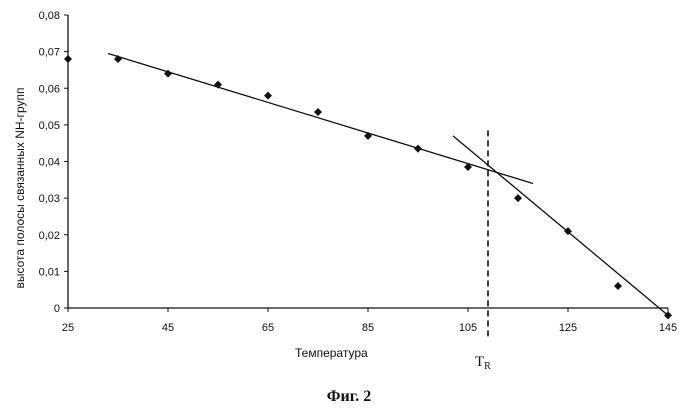 This screenshot has height=409, width=699. I want to click on x-tick-label: 105, so click(468, 328).